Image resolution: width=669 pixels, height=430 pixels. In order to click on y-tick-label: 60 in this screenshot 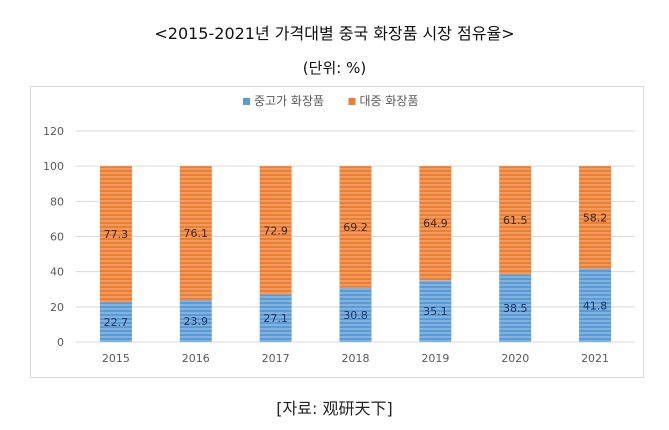, I will do `click(57, 237)`.